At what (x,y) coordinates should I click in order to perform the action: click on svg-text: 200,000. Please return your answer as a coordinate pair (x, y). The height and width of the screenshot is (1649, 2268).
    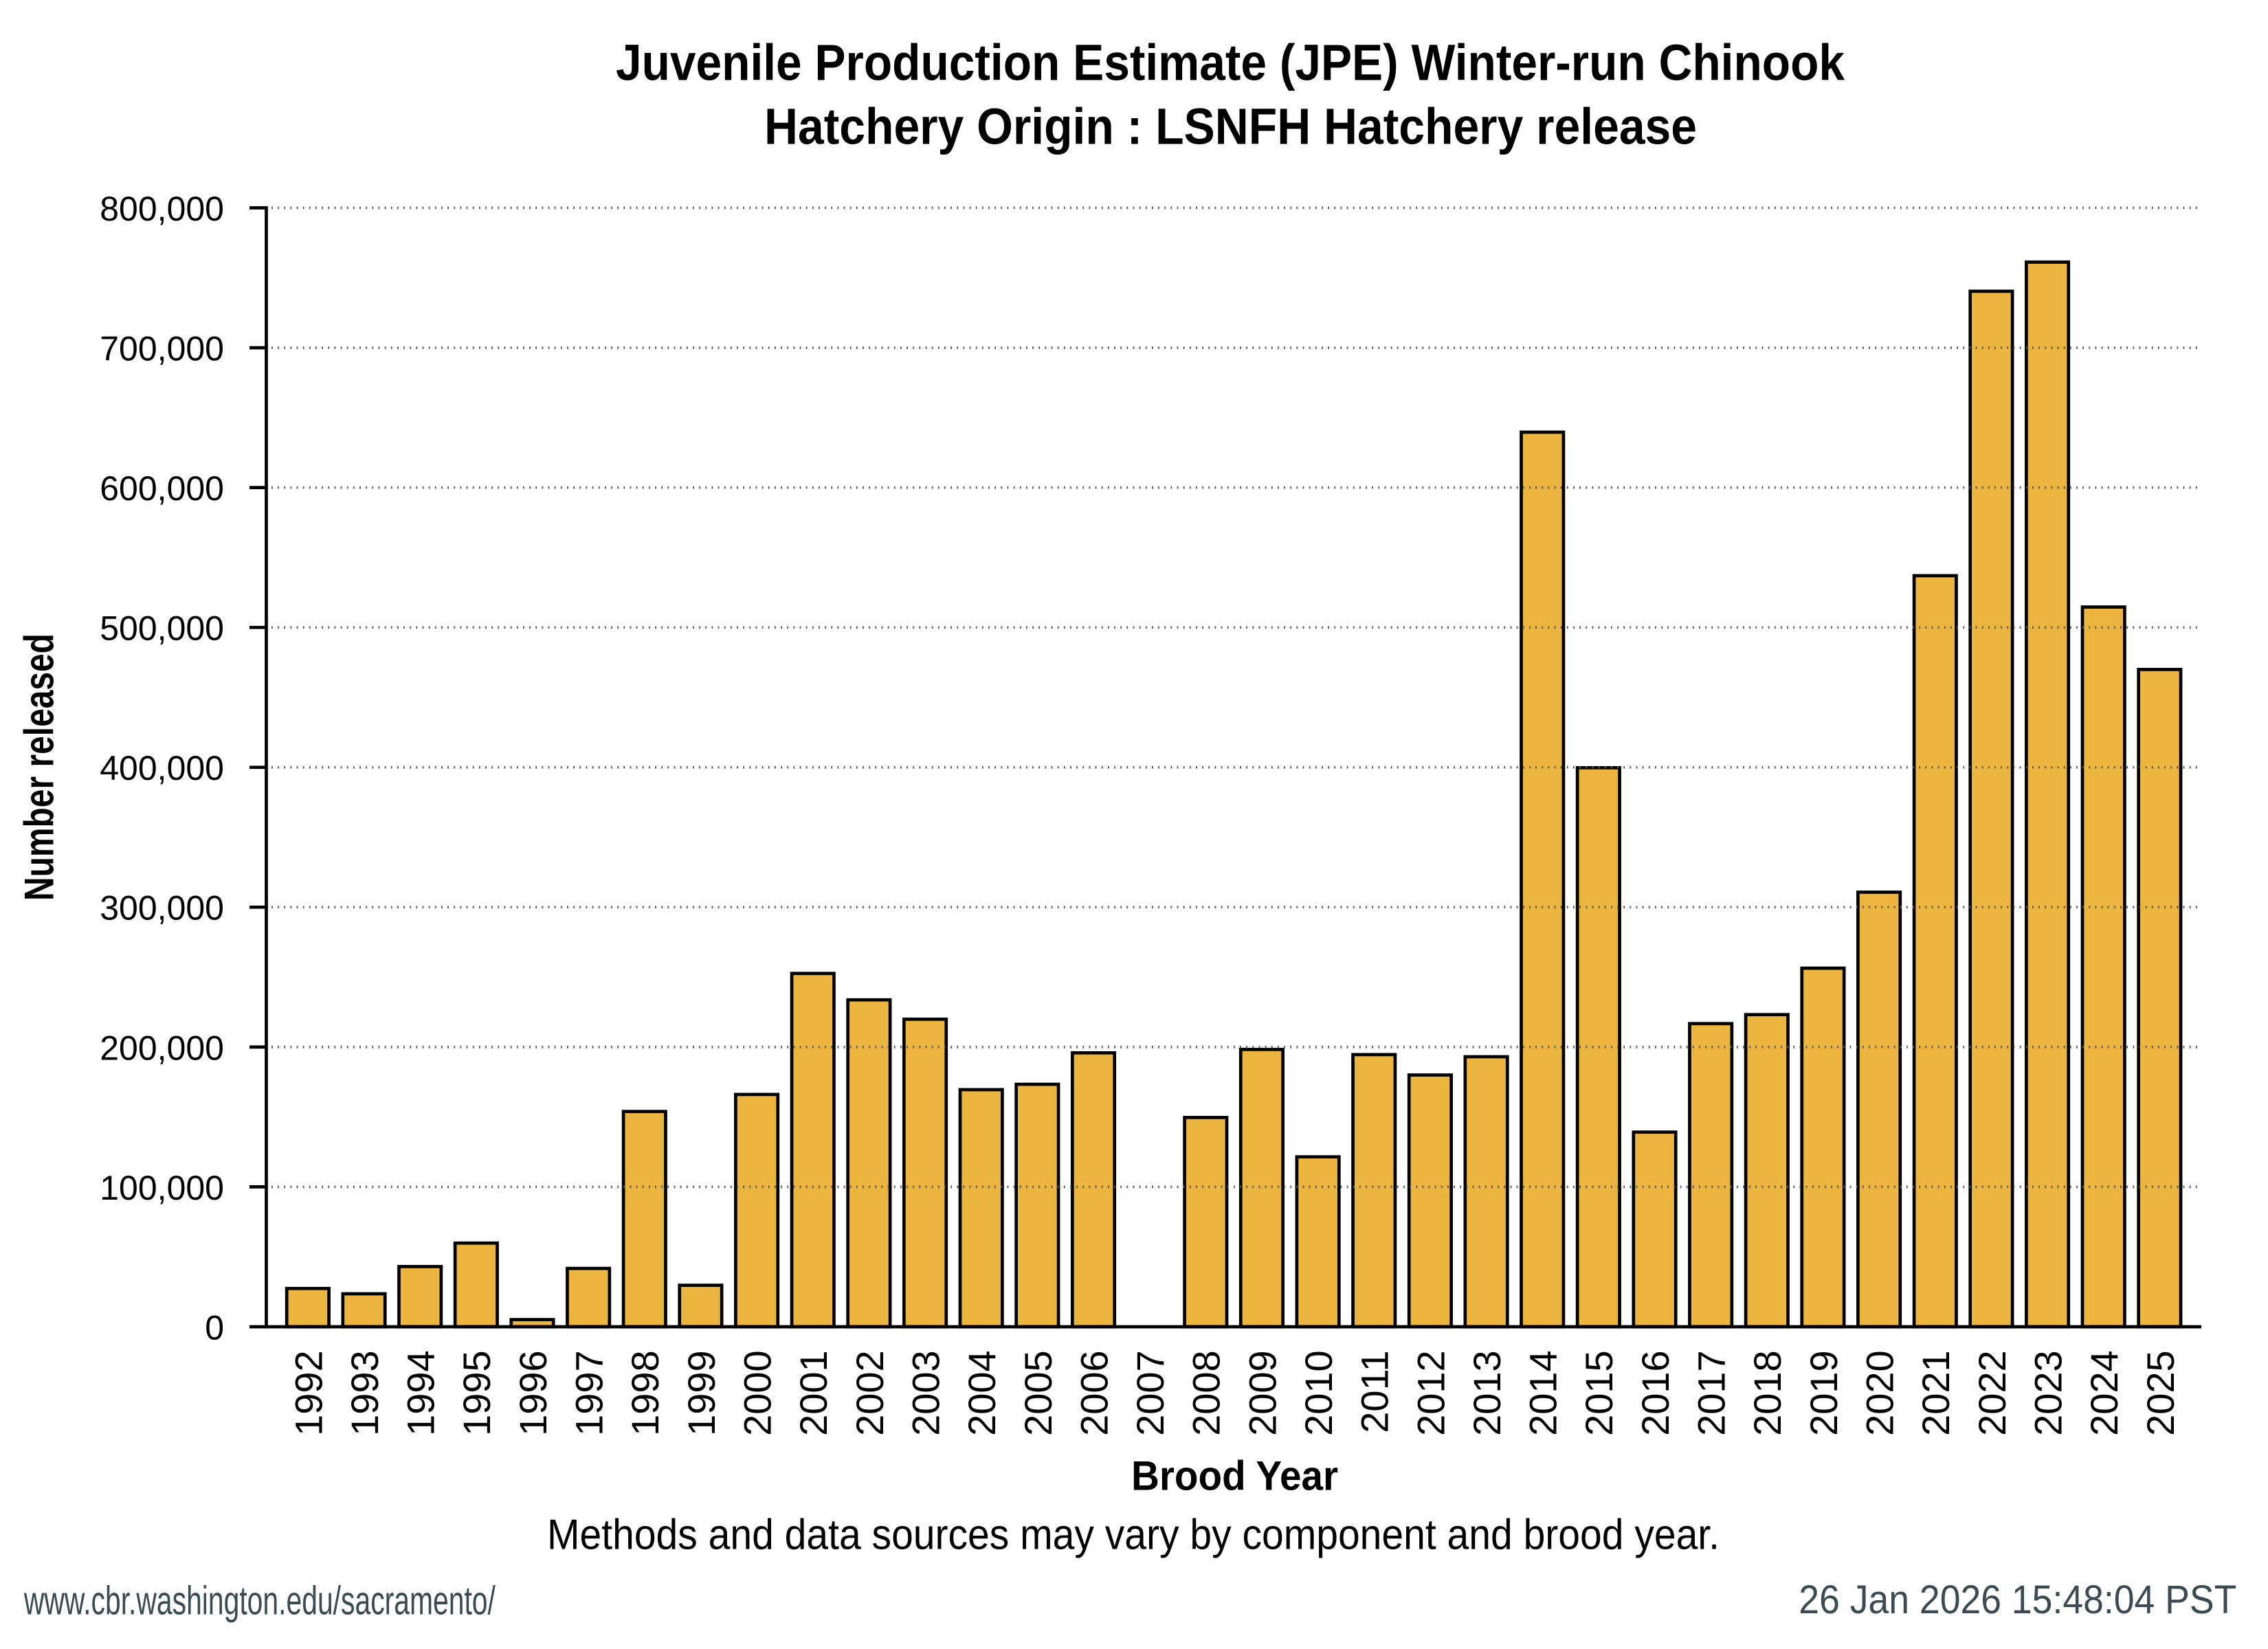
    Looking at the image, I should click on (162, 1048).